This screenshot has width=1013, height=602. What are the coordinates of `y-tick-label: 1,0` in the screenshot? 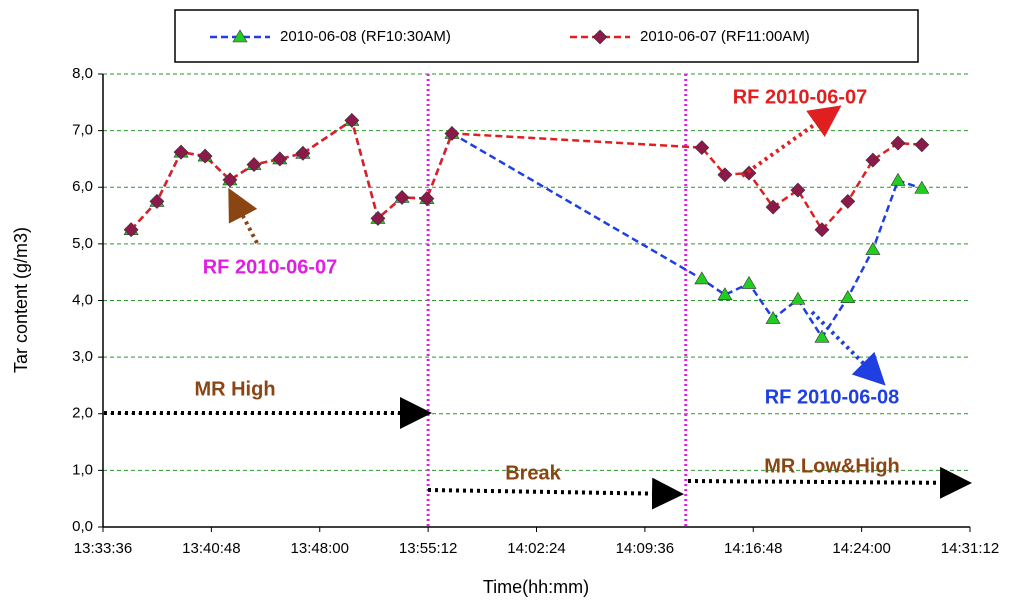 It's located at (82, 469).